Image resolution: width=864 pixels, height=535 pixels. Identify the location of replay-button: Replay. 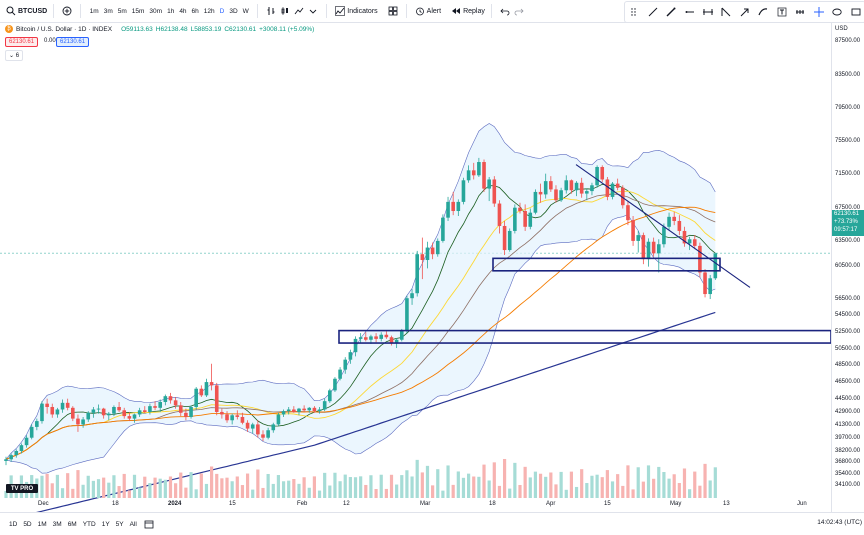
(467, 11).